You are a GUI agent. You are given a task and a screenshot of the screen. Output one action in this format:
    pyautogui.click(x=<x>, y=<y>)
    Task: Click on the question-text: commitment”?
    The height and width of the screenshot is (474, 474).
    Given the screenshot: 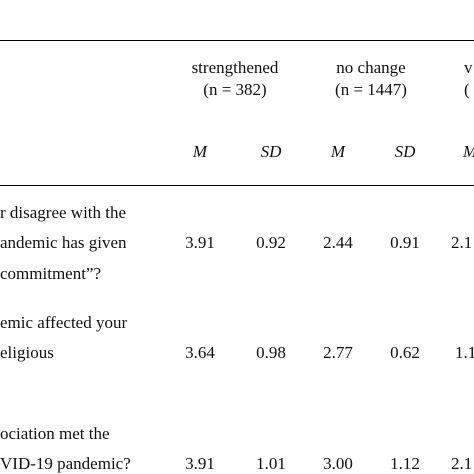 What is the action you would take?
    pyautogui.click(x=51, y=273)
    